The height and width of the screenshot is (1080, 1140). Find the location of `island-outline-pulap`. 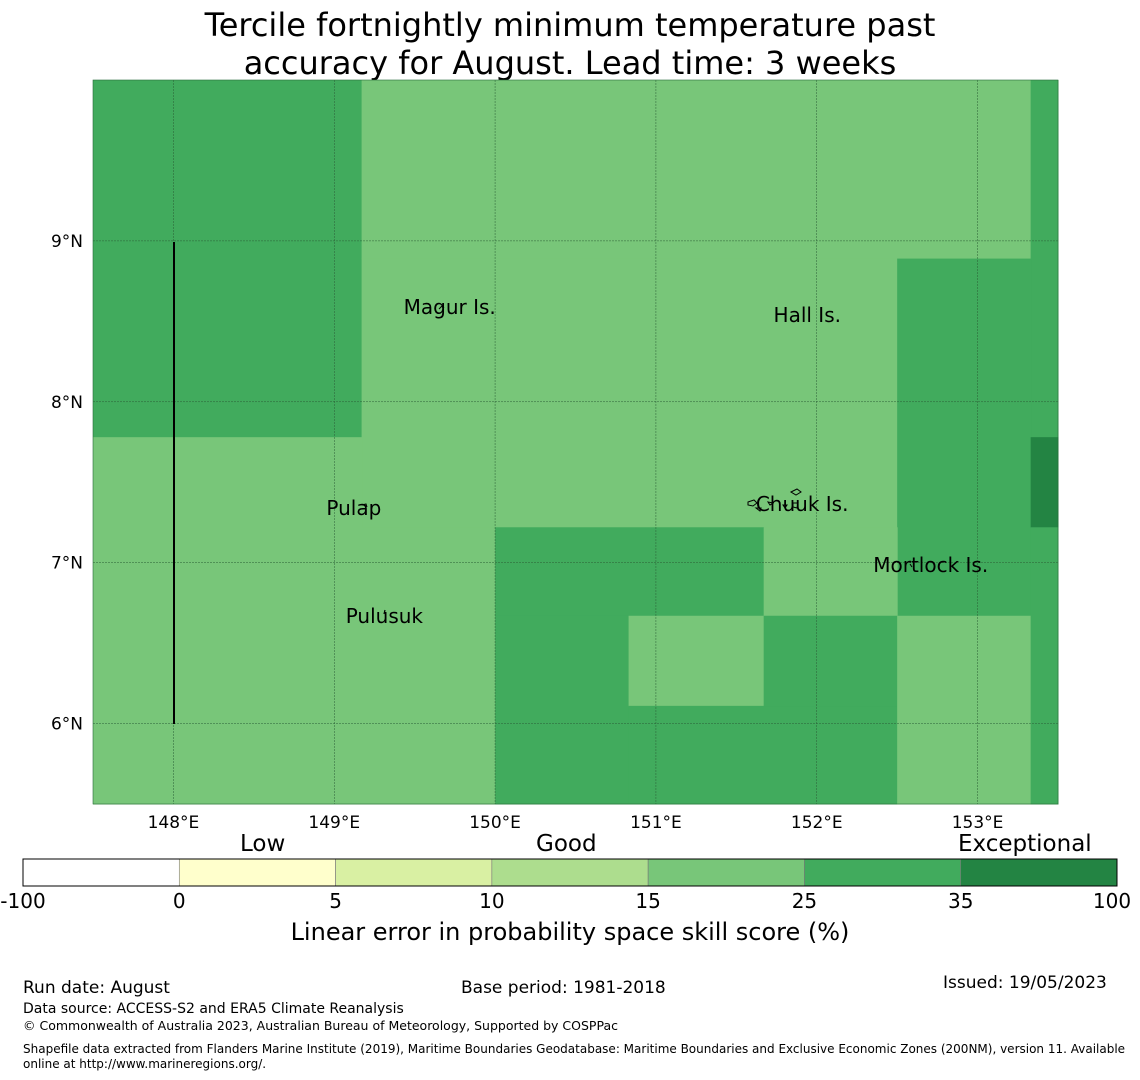

island-outline-pulap is located at coordinates (364, 505).